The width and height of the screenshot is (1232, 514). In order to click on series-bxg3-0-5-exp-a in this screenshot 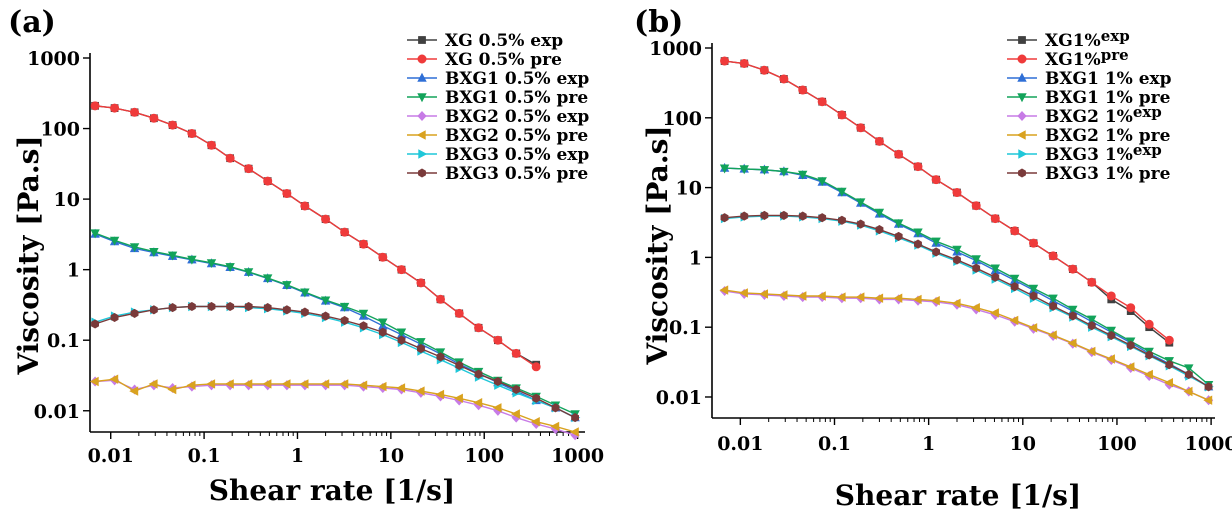, I will do `click(336, 362)`.